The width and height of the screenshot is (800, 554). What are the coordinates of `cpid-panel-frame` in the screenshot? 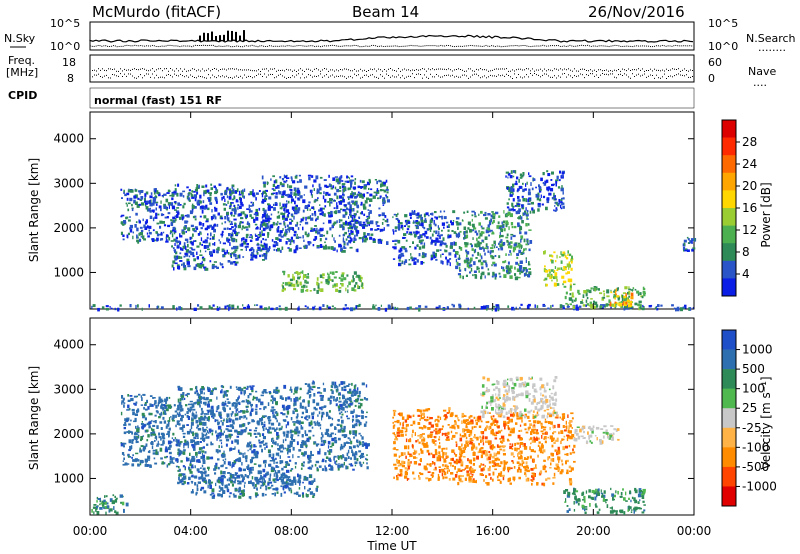 It's located at (392, 98).